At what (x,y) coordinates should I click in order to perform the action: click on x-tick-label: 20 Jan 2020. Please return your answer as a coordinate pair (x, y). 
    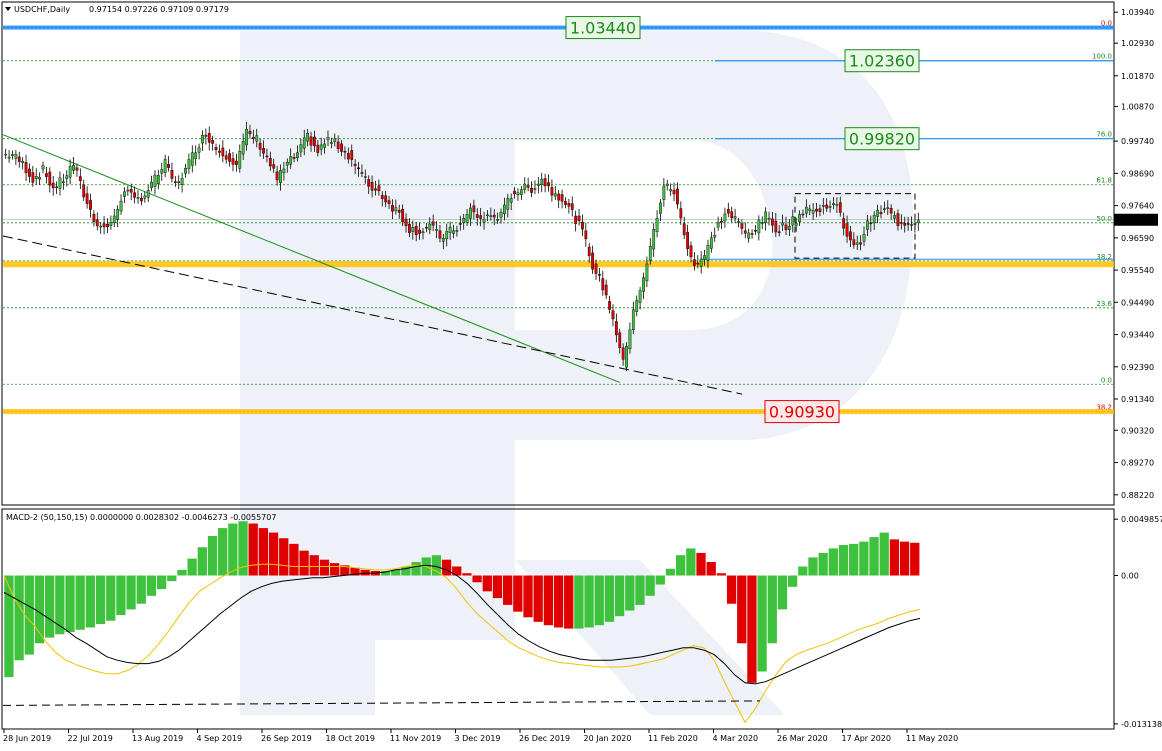
    Looking at the image, I should click on (608, 738).